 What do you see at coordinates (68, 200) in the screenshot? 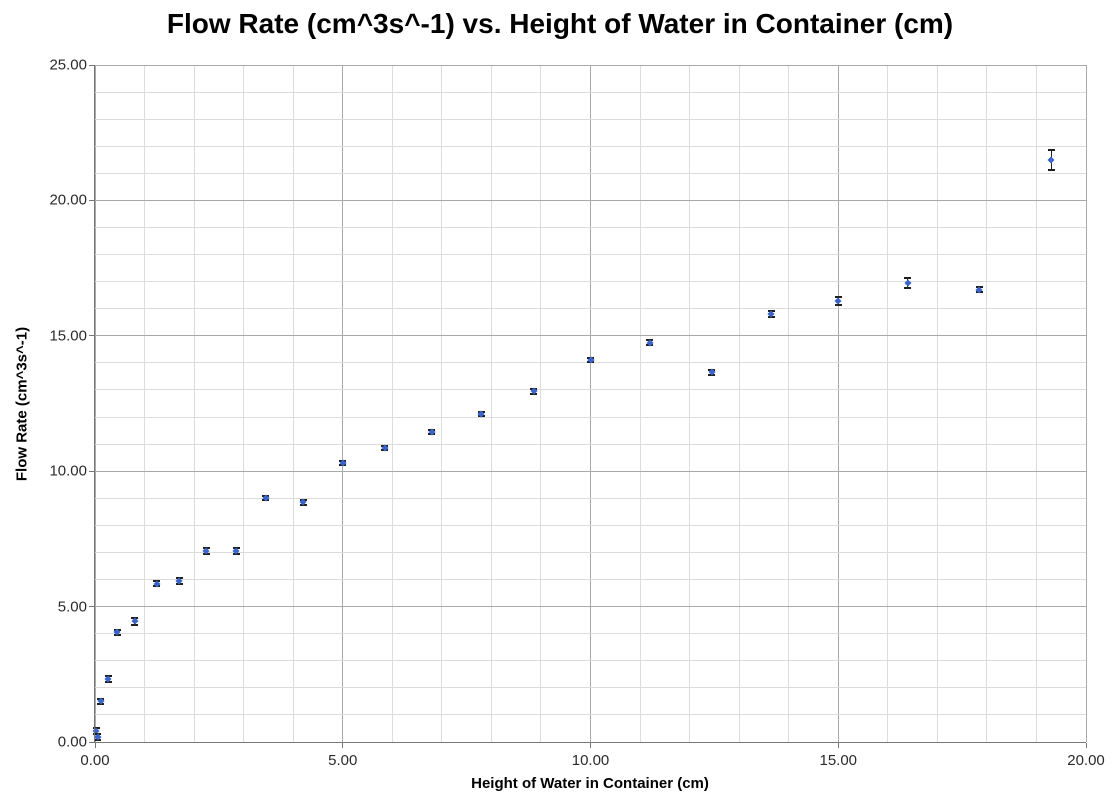
I see `y-tick-label: 20.00` at bounding box center [68, 200].